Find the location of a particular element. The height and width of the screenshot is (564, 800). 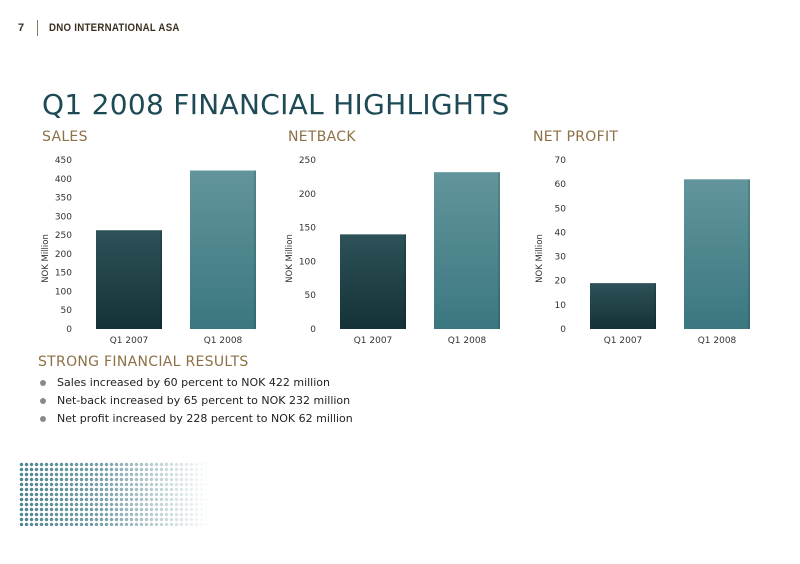

net-profit-chart: 0 10 20 30 40 50 60 70 NOK Million Q1 2007 Q1 2008 is located at coordinates (642, 251).